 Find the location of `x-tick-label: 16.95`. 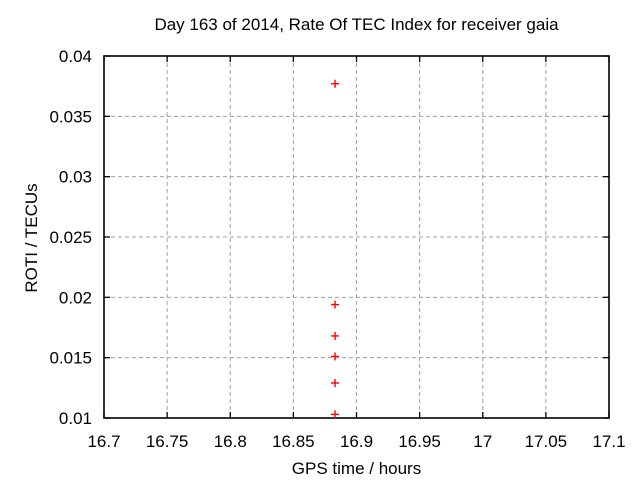

x-tick-label: 16.95 is located at coordinates (419, 441).